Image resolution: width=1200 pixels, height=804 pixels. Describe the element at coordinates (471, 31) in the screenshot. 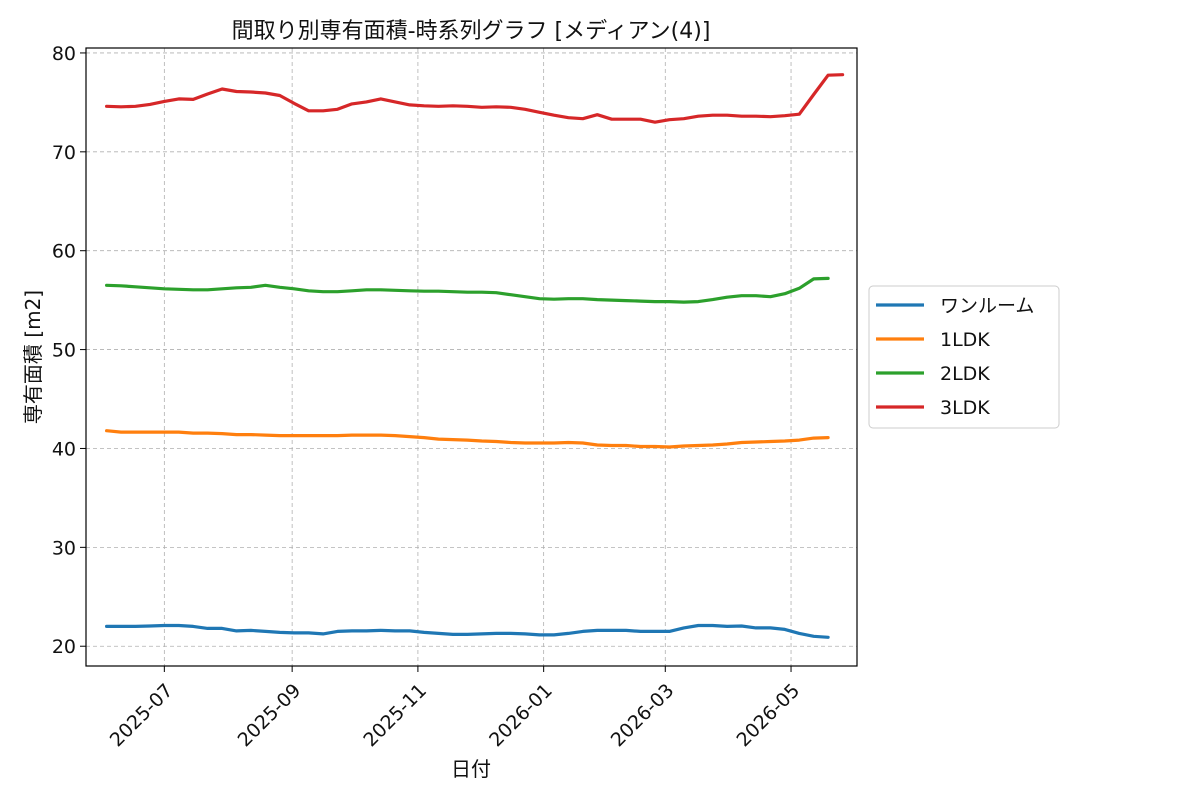

I see `chart-title: 間取り別専有面積-時系列グラフ [メディアン(4)]` at that location.